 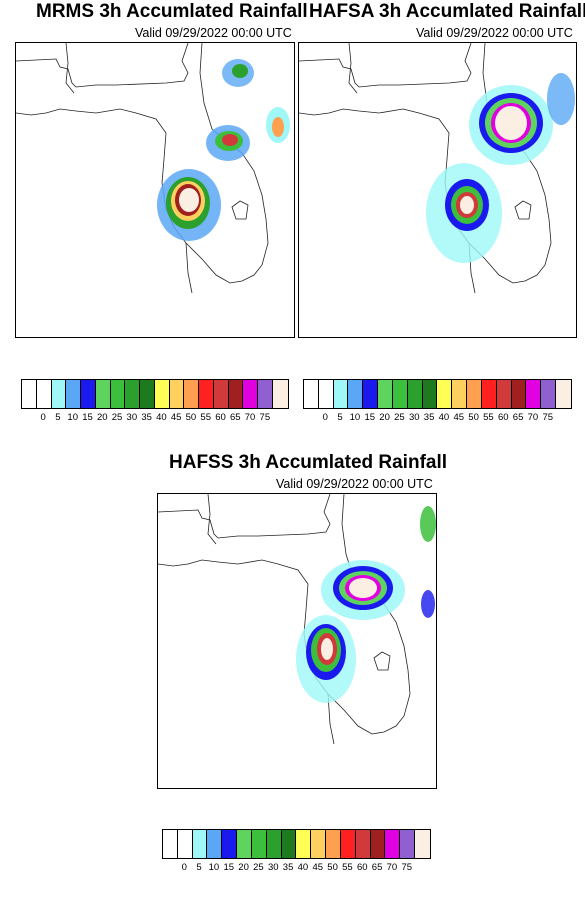 I want to click on panel-title: MRMS 3h Accumlated Rainfall, so click(x=172, y=11).